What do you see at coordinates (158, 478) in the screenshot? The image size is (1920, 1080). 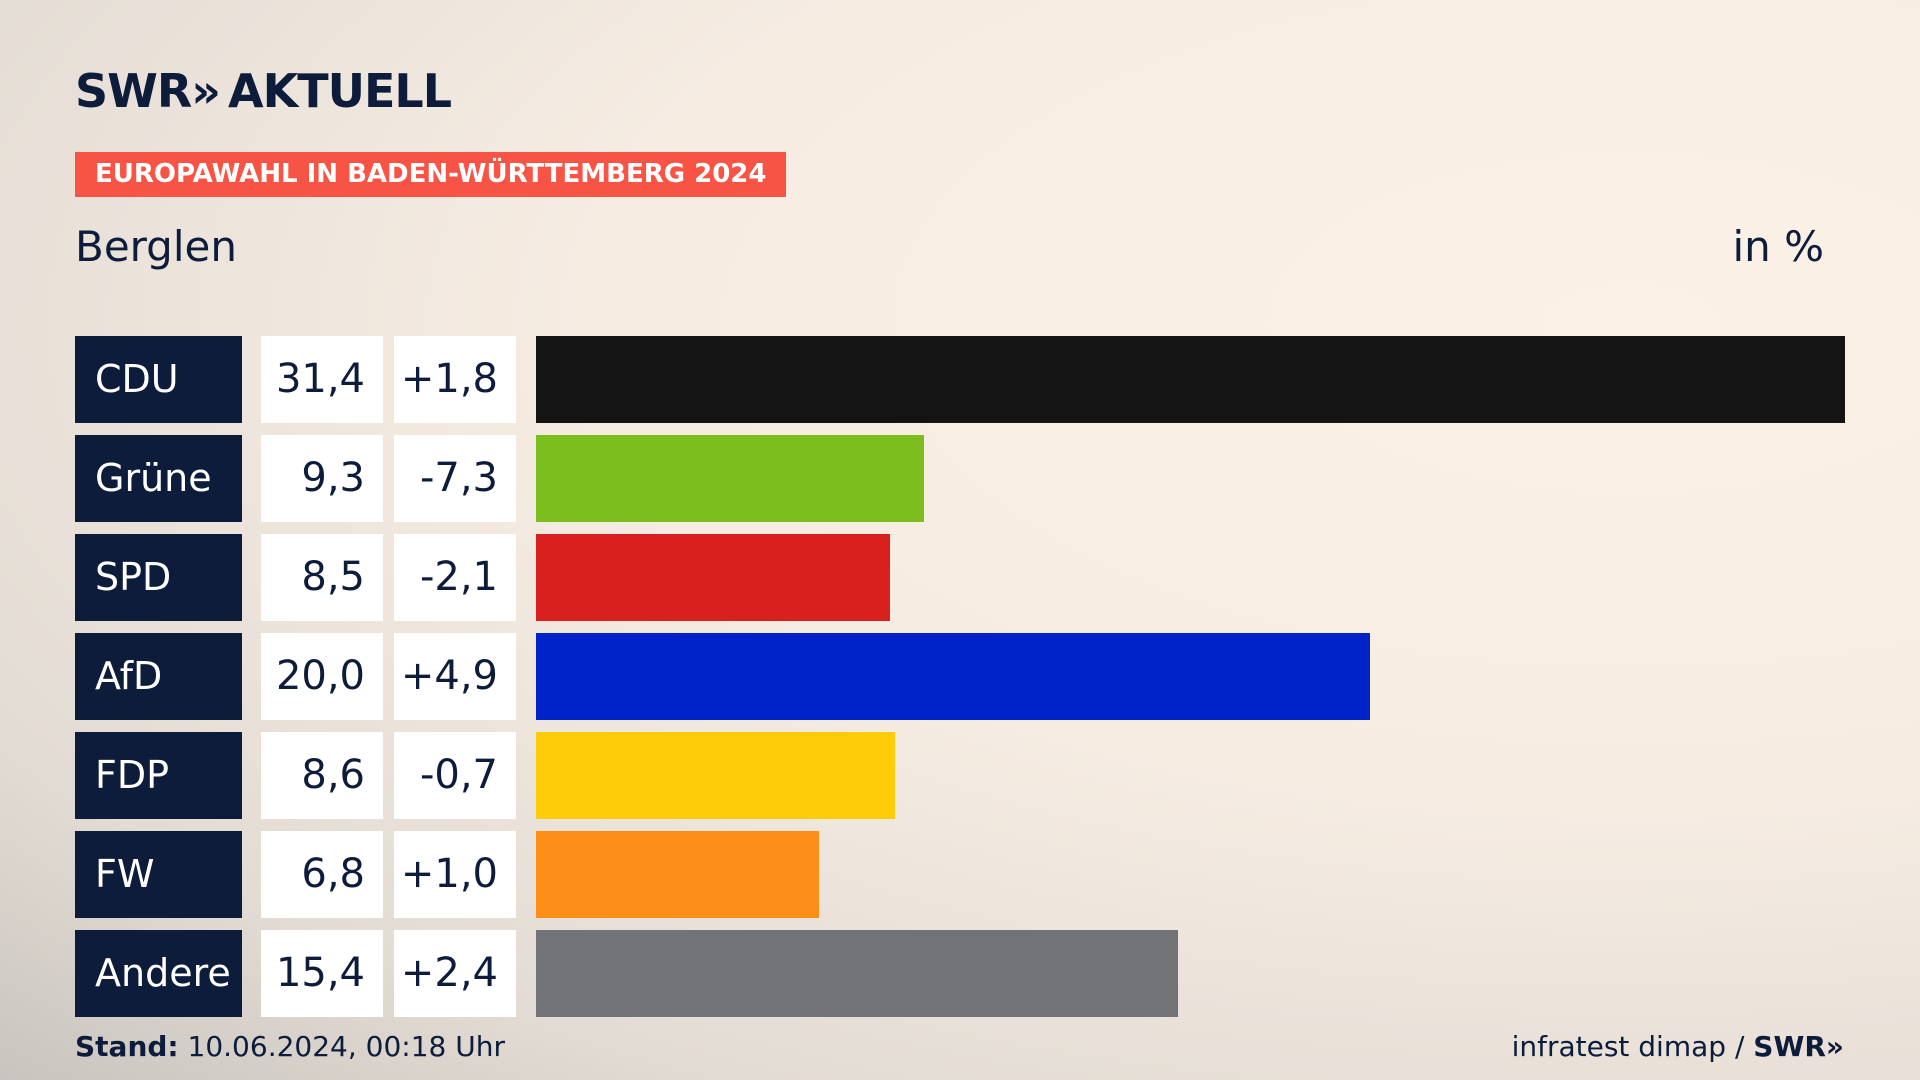 I see `party-label: Grüne` at bounding box center [158, 478].